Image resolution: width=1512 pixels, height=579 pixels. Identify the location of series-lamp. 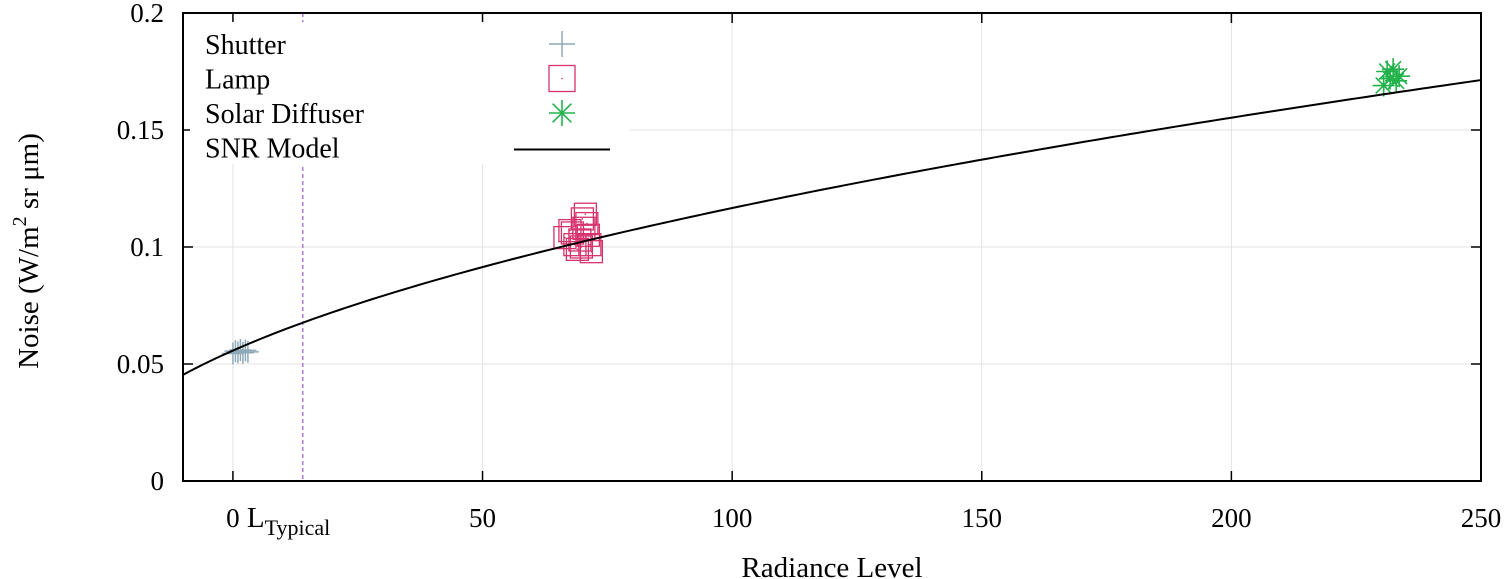
(578, 233).